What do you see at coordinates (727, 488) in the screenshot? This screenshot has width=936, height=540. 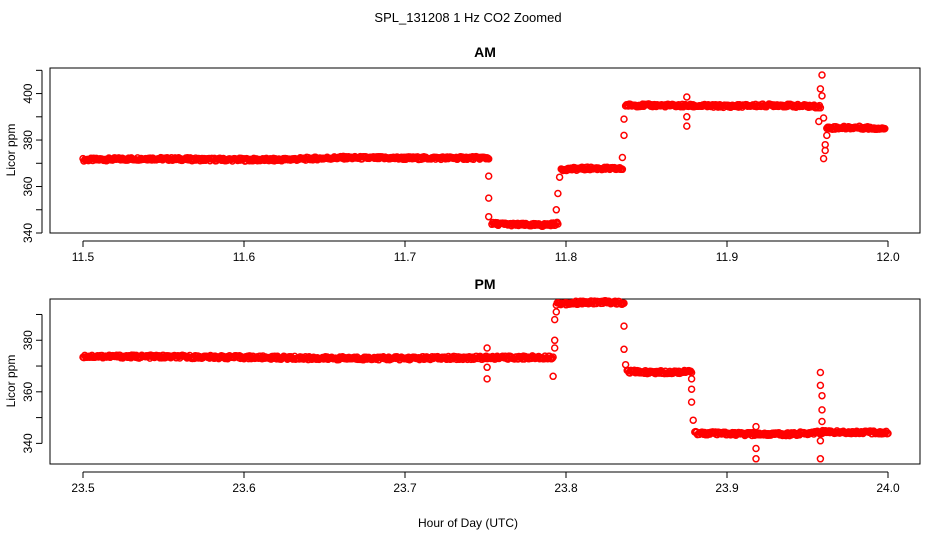 I see `pm-x-tick-label: 23.9` at bounding box center [727, 488].